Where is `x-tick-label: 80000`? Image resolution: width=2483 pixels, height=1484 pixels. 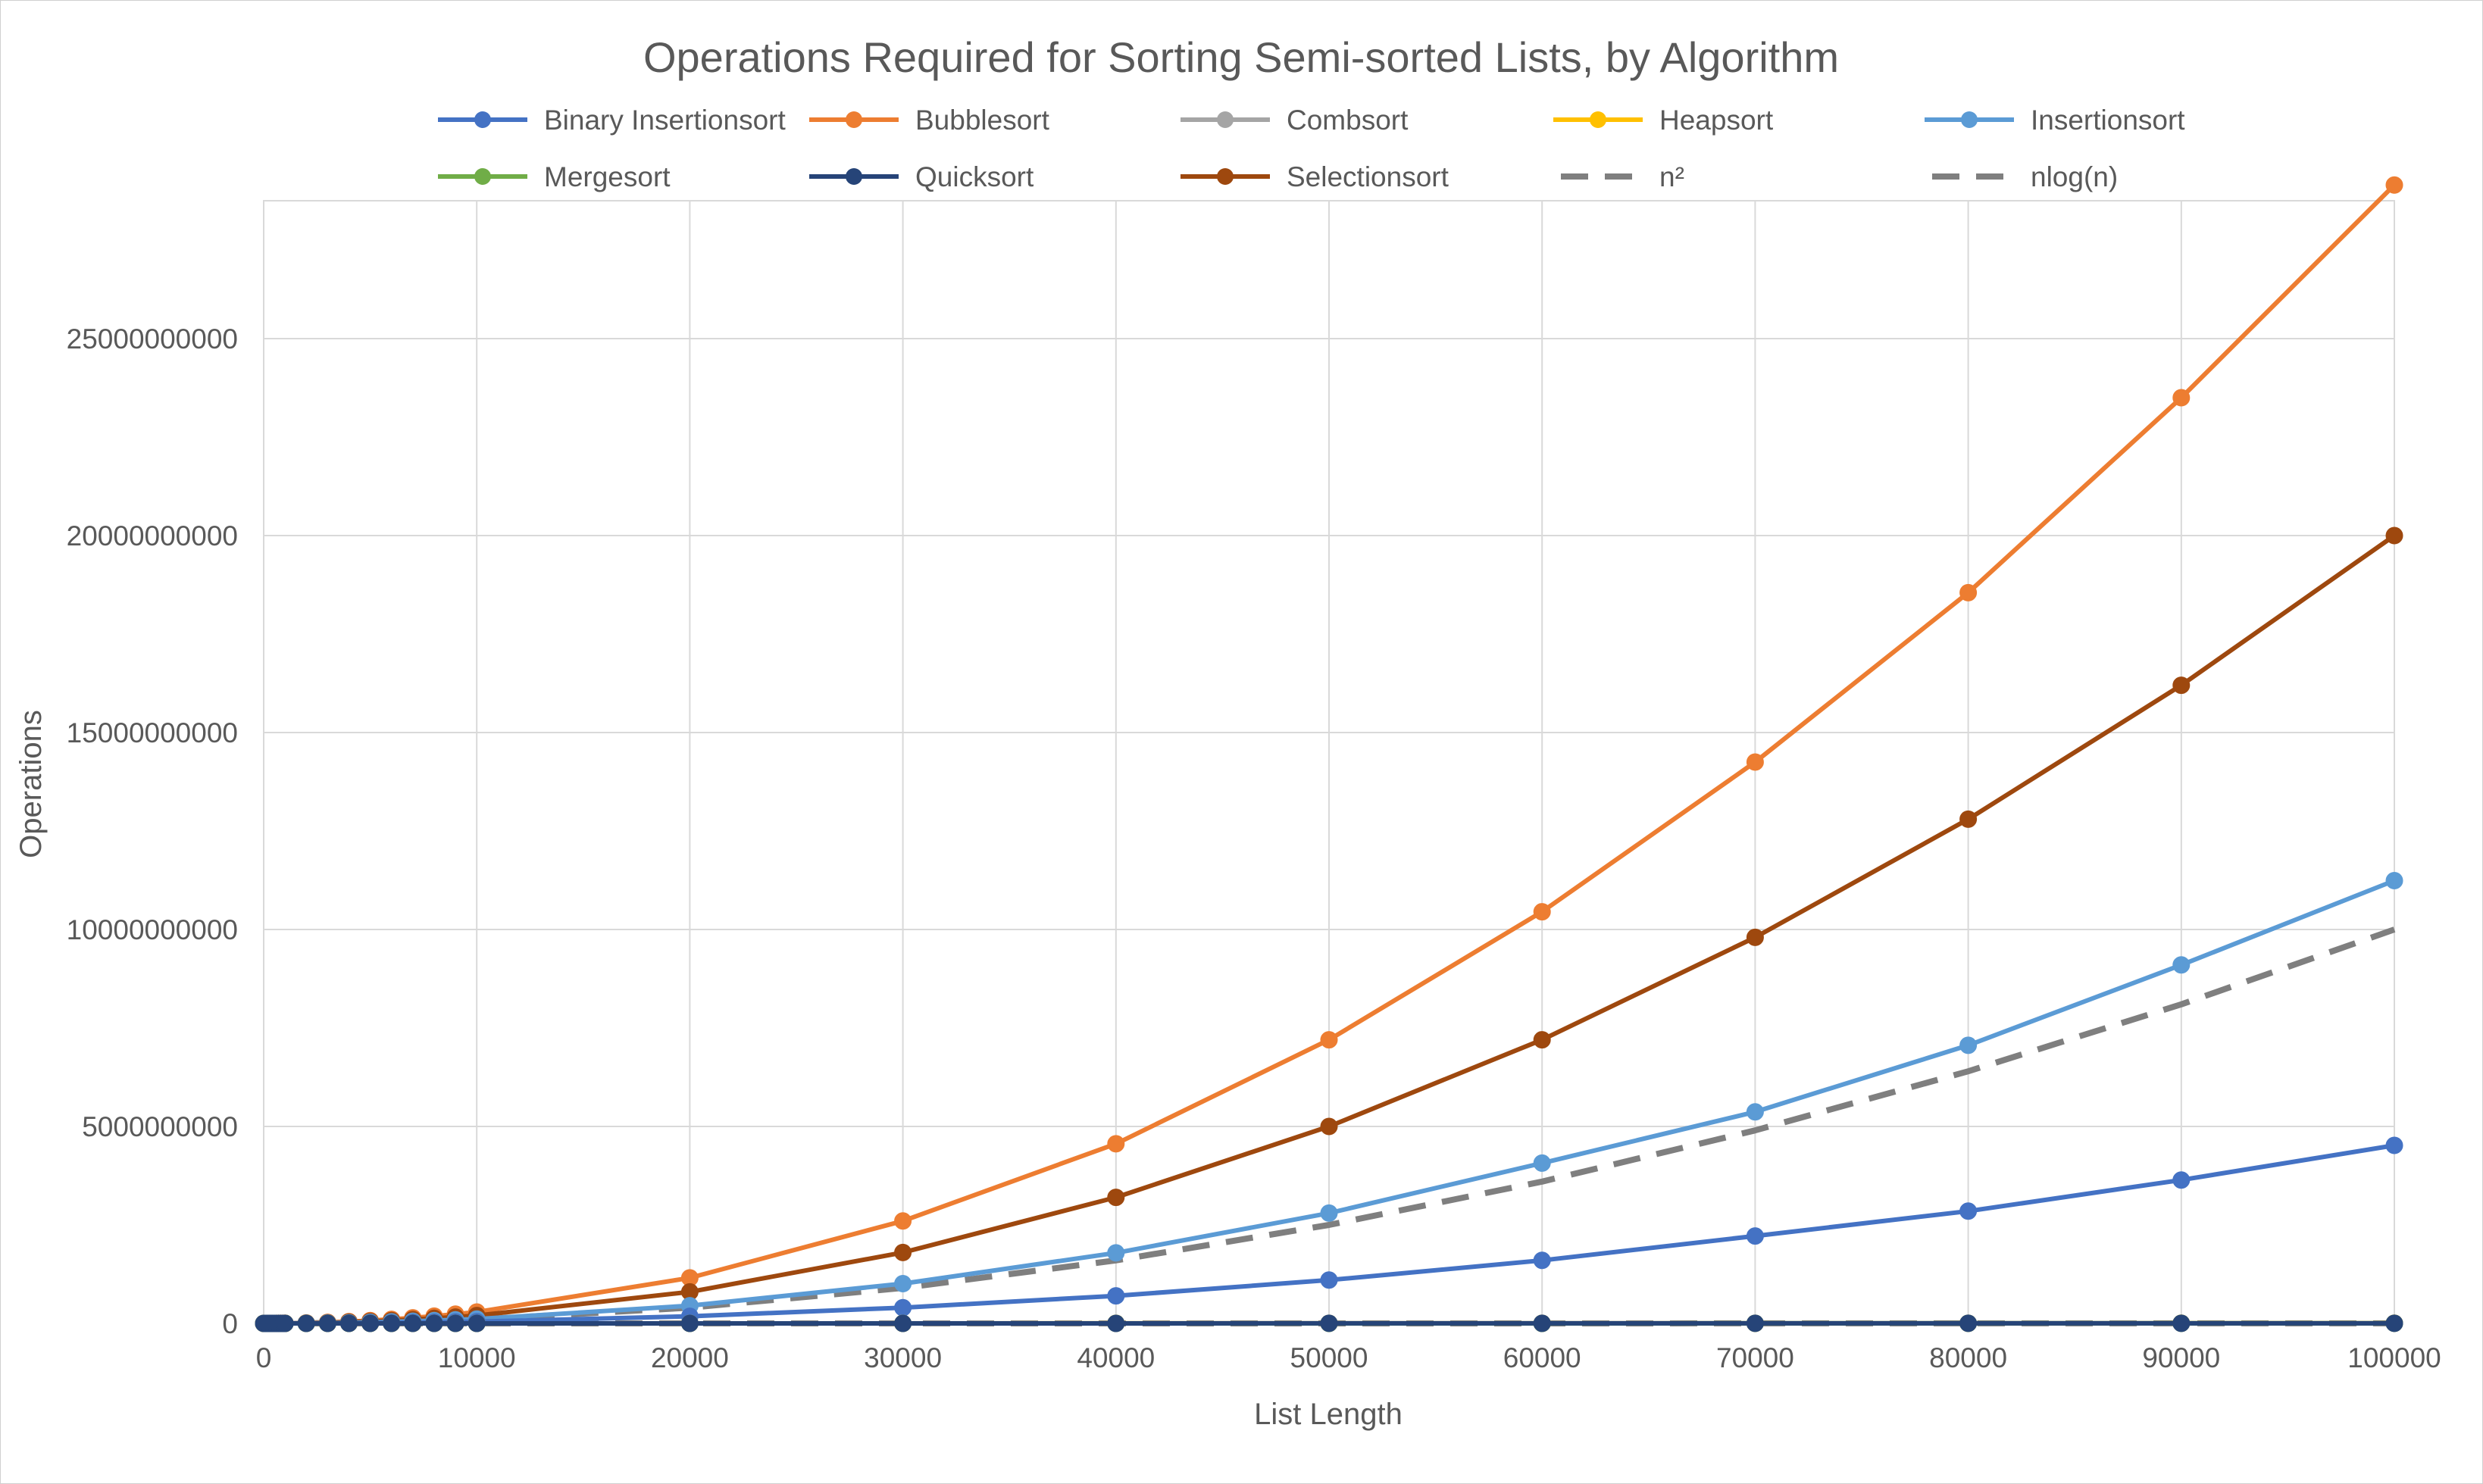
x-tick-label: 80000 is located at coordinates (1968, 1357).